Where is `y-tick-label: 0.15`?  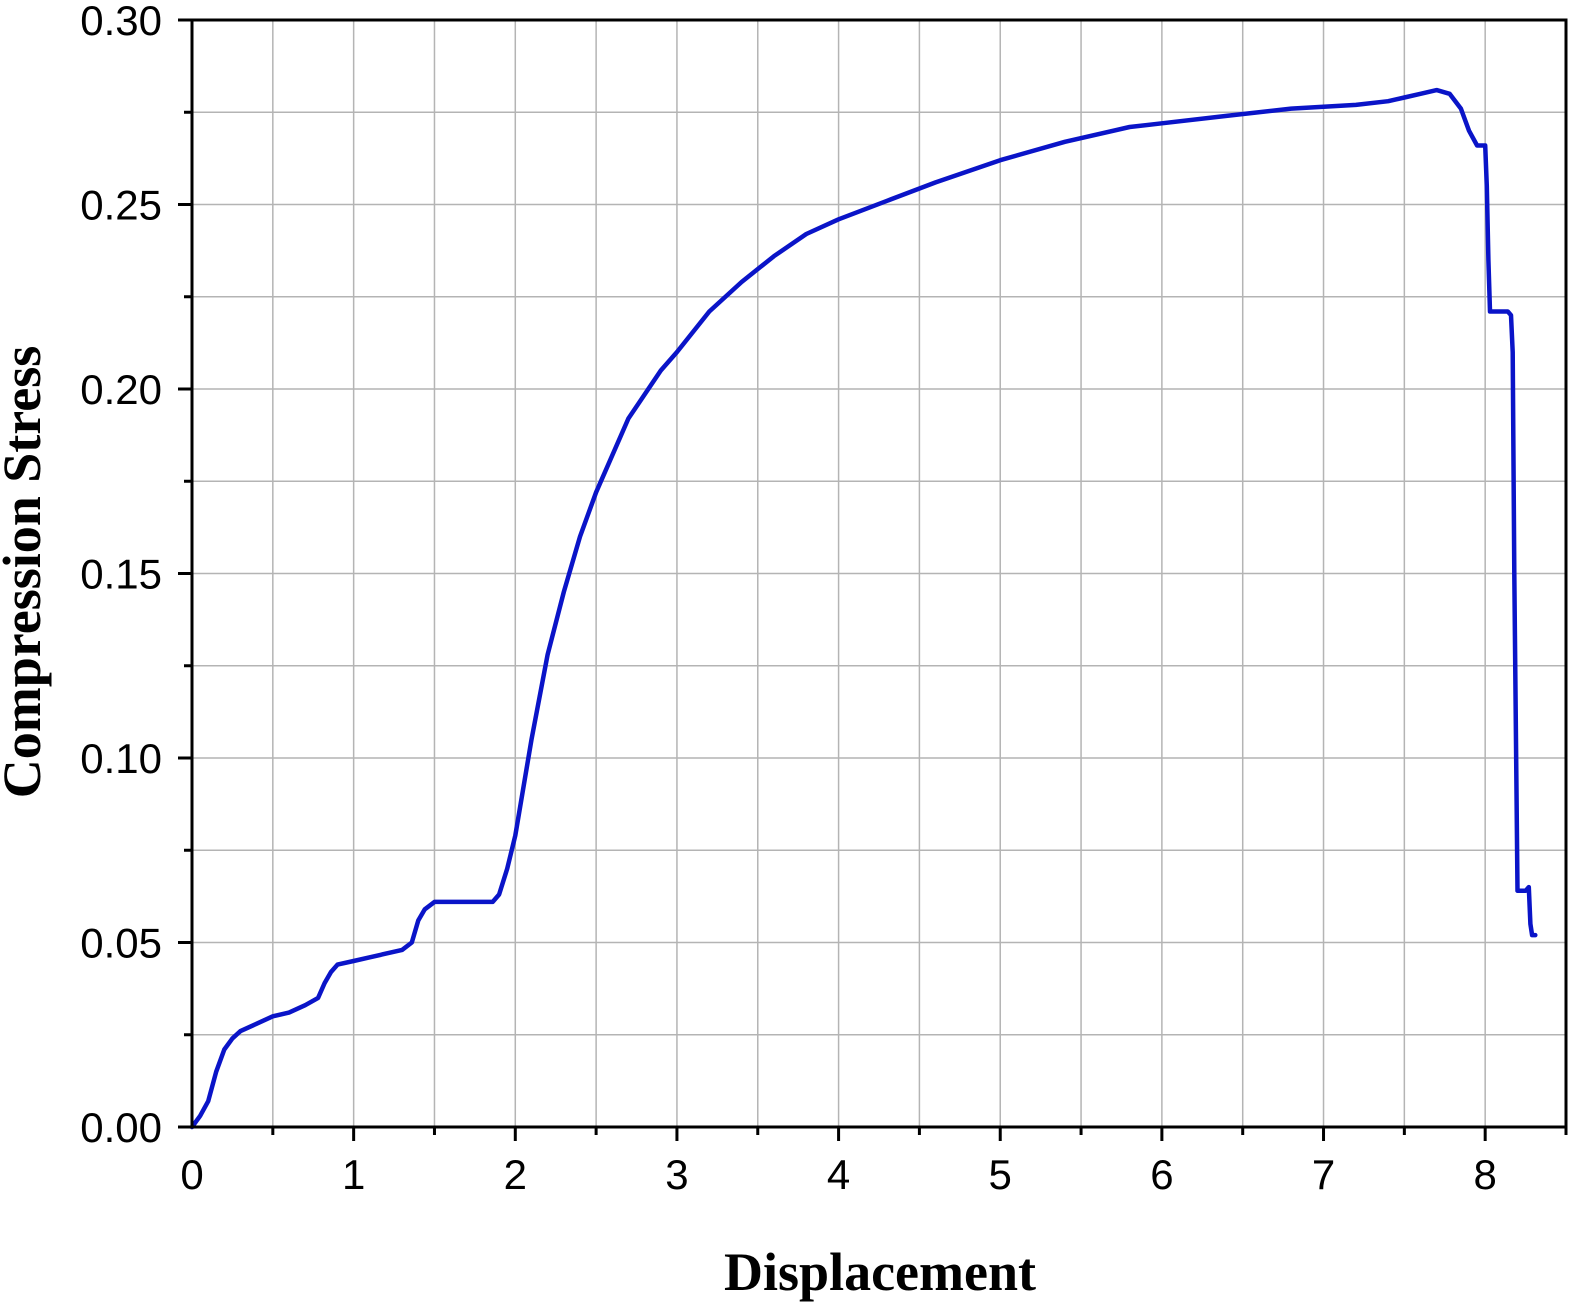
y-tick-label: 0.15 is located at coordinates (121, 574).